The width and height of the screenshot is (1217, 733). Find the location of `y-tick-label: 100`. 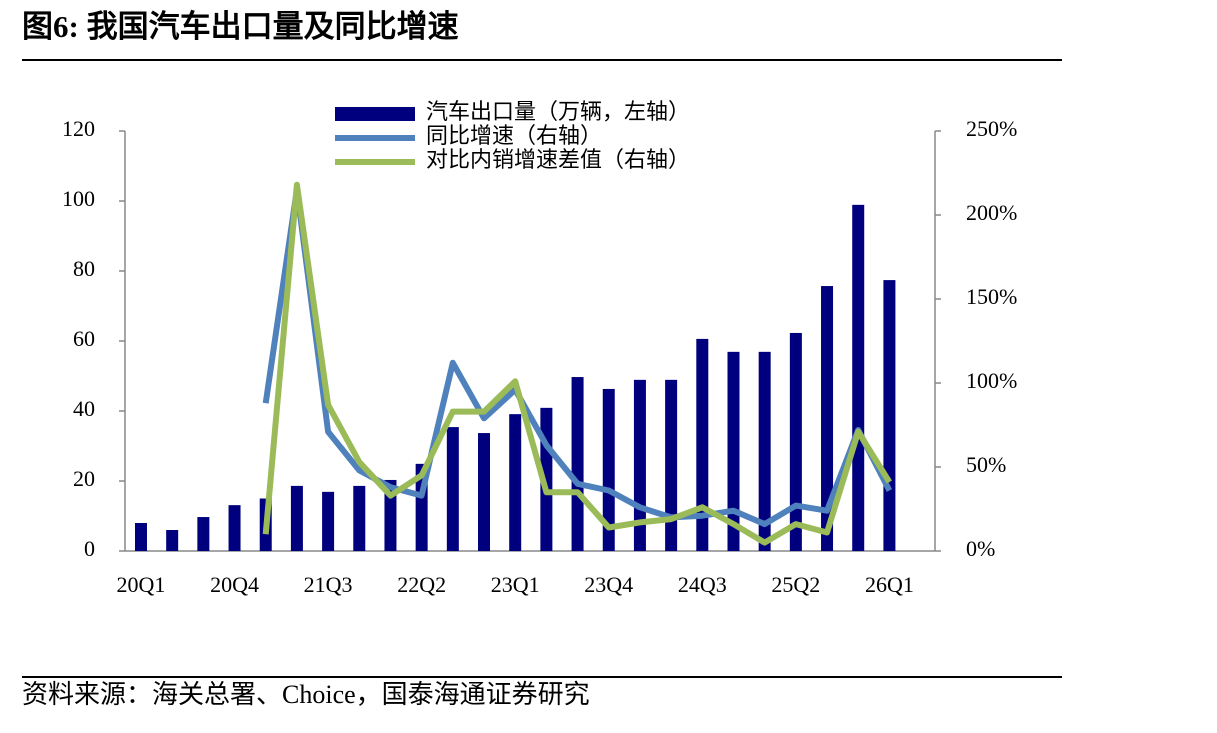

y-tick-label: 100 is located at coordinates (78, 198).